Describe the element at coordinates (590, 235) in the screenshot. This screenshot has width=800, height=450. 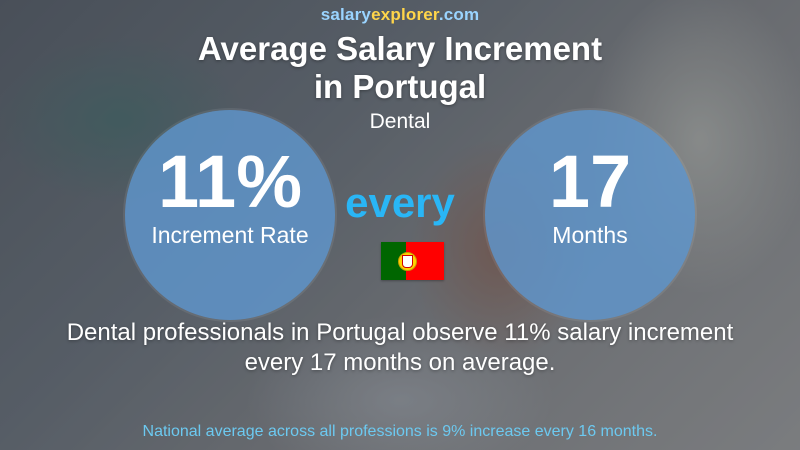
I see `period-label: Months` at that location.